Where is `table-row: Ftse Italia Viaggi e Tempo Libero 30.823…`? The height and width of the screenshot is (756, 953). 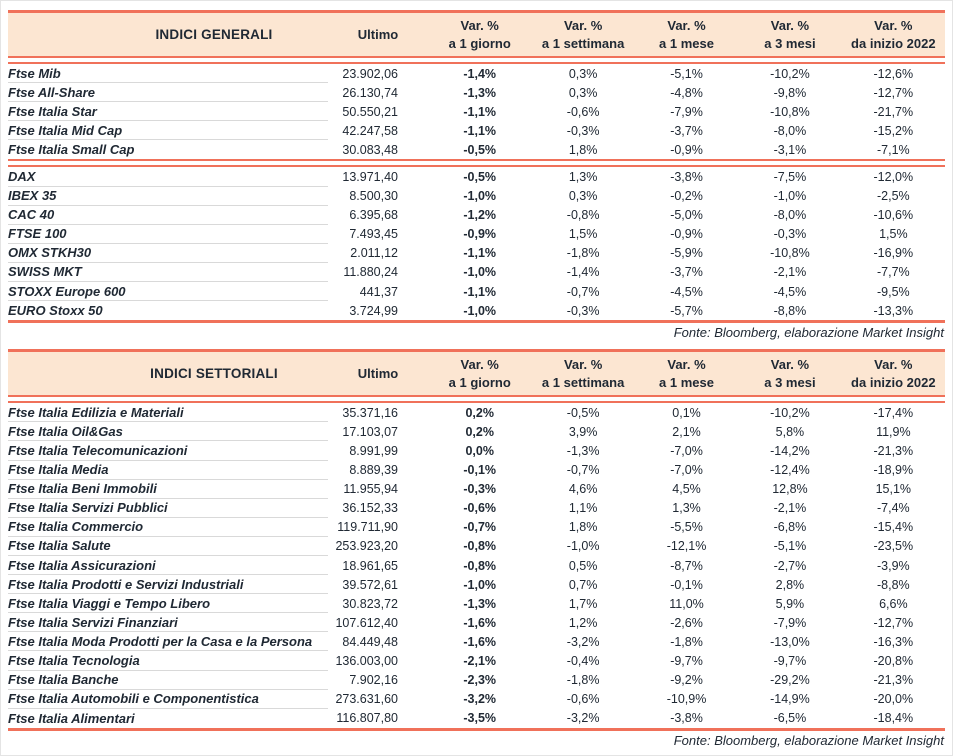
table-row: Ftse Italia Viaggi e Tempo Libero 30.823… is located at coordinates (476, 604).